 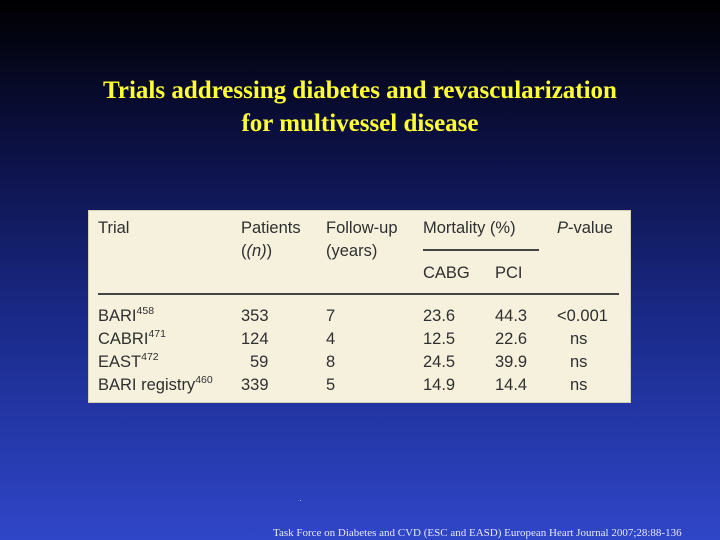 I want to click on row-4-pci: 14.4, so click(x=511, y=385).